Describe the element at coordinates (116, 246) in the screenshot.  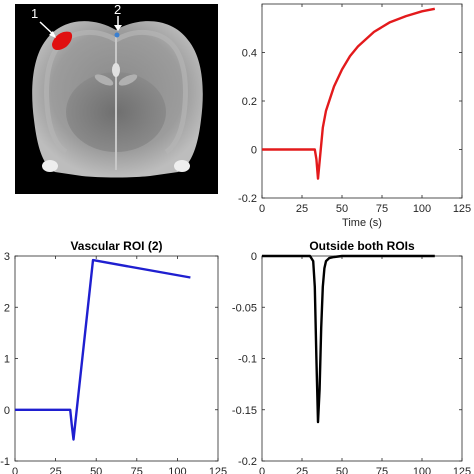
I see `chart-title: Vascular ROI (2)` at that location.